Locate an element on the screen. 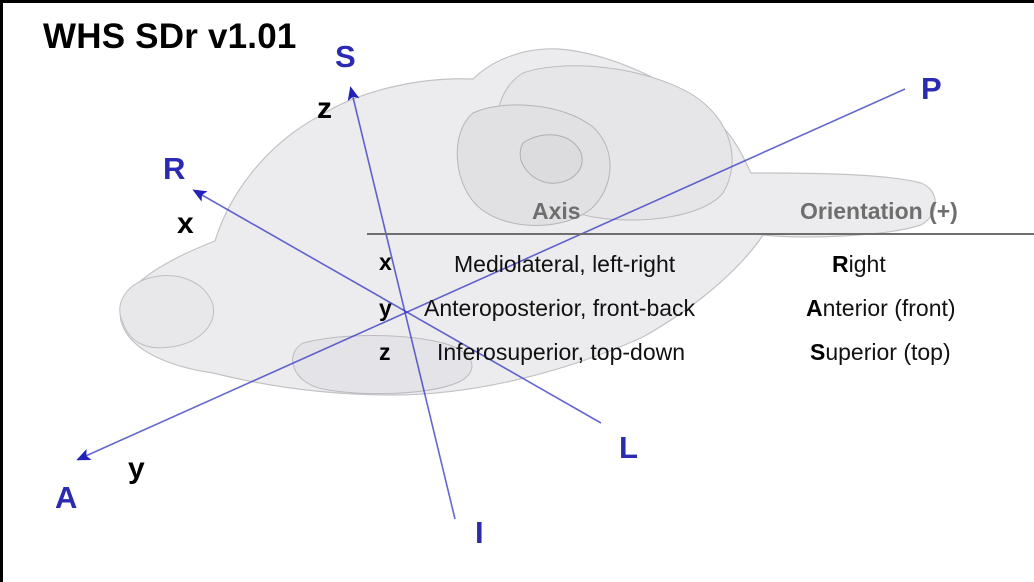  axis-var-y: y is located at coordinates (136, 468).